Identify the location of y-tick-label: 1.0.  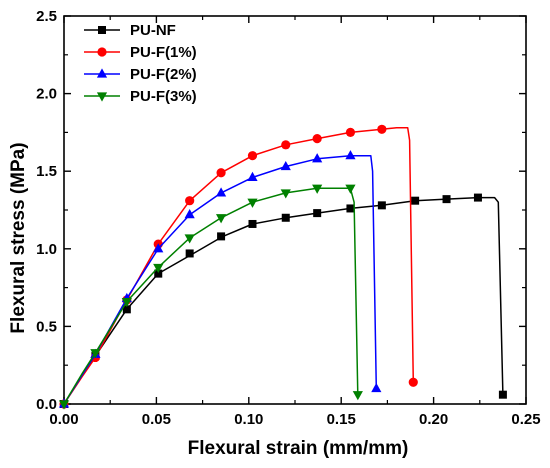
(46, 249).